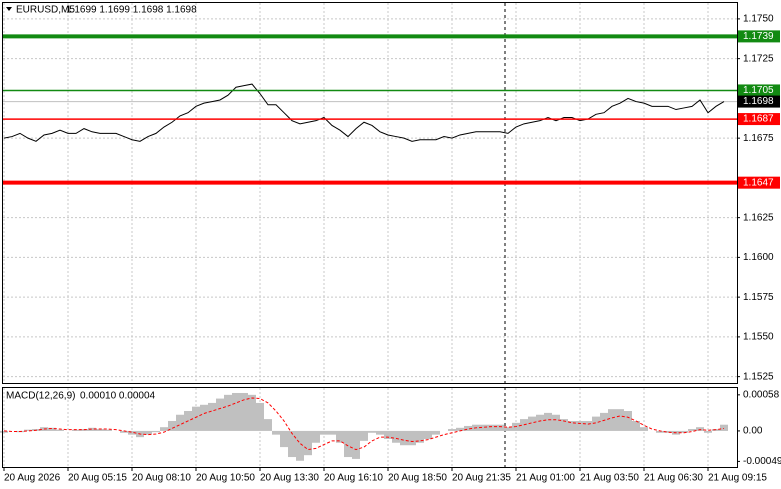 Image resolution: width=781 pixels, height=489 pixels. I want to click on y-tick-label: 1.1600, so click(758, 257).